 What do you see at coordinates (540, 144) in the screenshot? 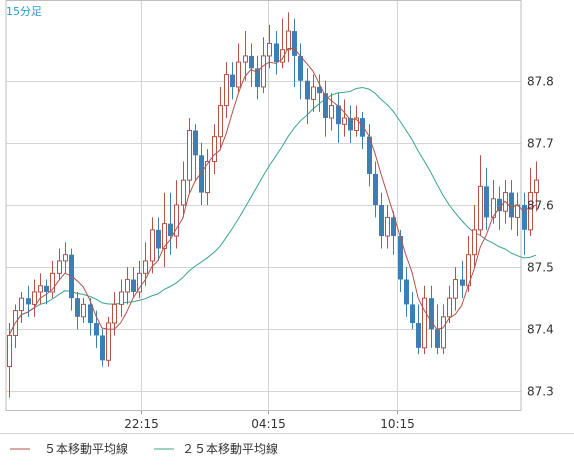
I see `y-tick-label: 87.7` at bounding box center [540, 144].